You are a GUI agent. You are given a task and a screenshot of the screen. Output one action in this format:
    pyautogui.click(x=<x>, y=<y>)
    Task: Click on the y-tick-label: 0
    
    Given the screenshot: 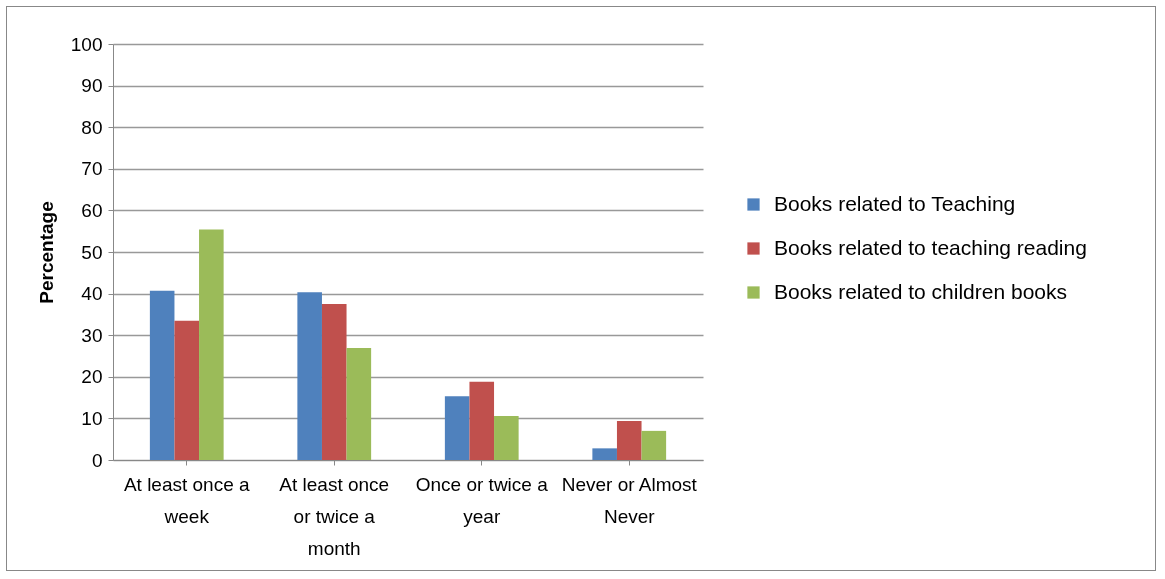 What is the action you would take?
    pyautogui.click(x=97, y=460)
    